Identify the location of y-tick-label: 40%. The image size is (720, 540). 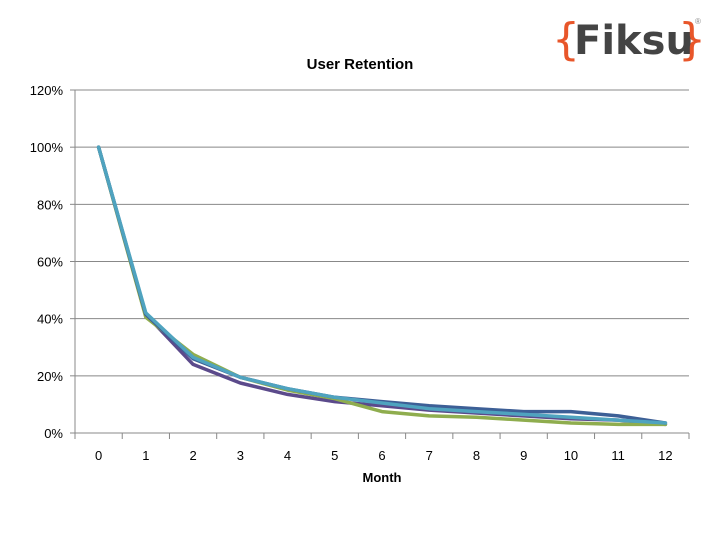
(50, 319).